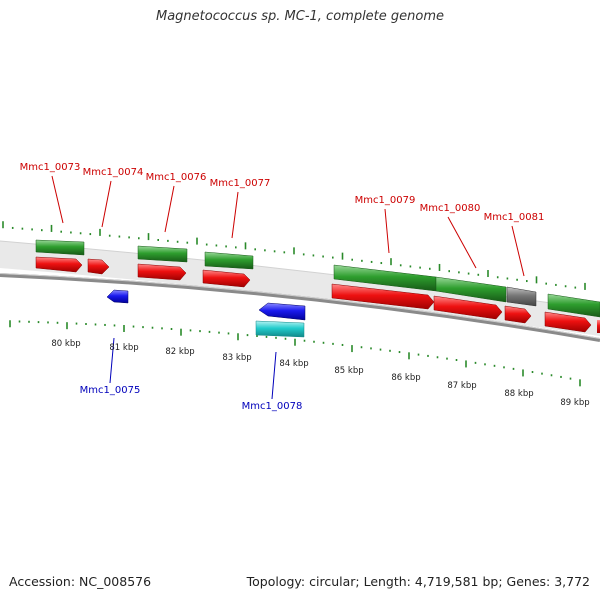 The height and width of the screenshot is (600, 600). What do you see at coordinates (348, 371) in the screenshot?
I see `kbp-tick-label: 85 kbp` at bounding box center [348, 371].